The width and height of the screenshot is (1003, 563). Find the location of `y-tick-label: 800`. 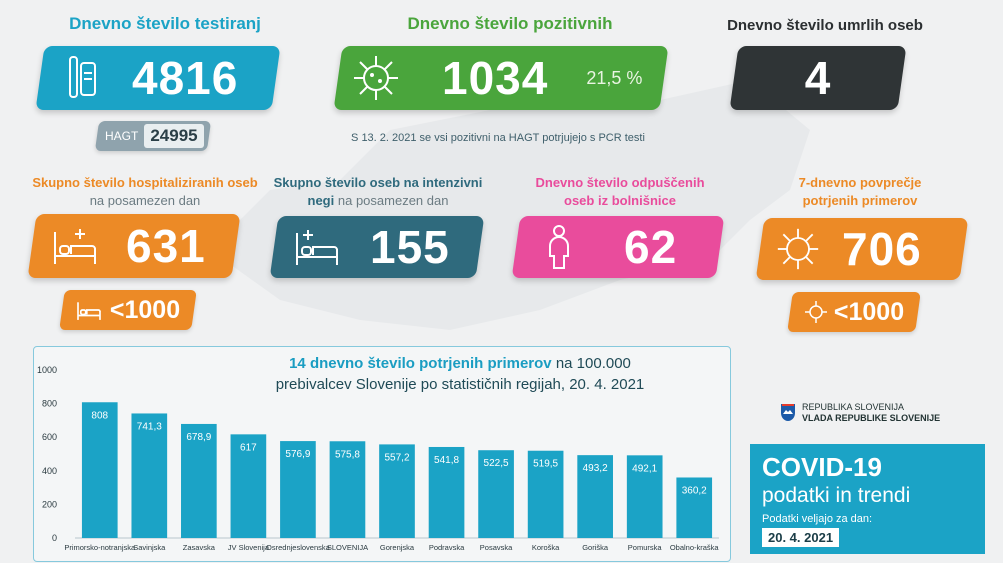

y-tick-label: 800 is located at coordinates (49, 404).